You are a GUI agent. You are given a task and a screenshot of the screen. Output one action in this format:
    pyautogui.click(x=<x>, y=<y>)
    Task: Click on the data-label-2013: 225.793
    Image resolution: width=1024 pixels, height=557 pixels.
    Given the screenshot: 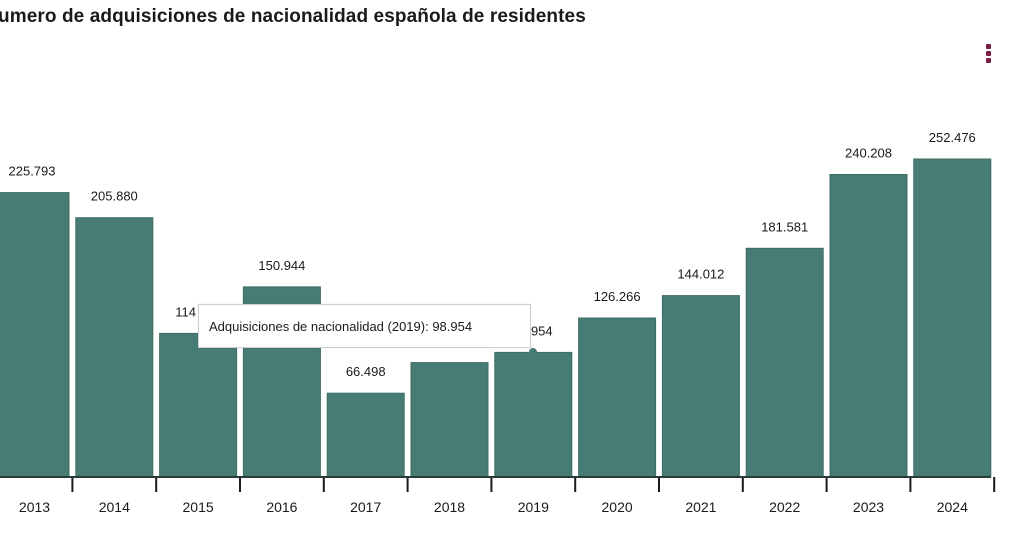 What is the action you would take?
    pyautogui.click(x=32, y=171)
    